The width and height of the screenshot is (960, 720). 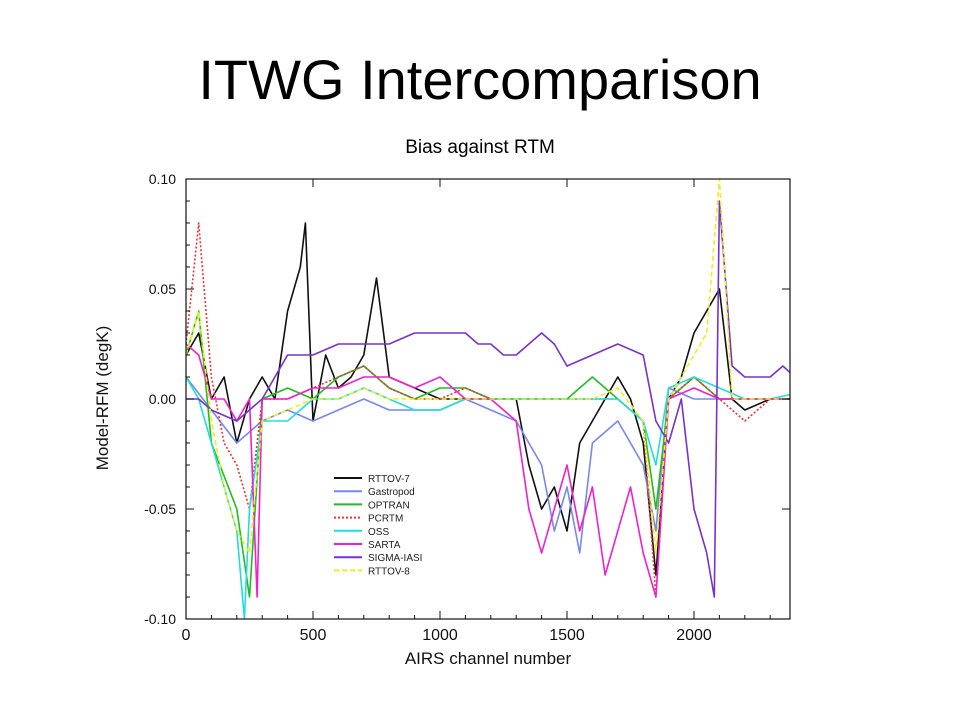 I want to click on x-tick-label: 1500, so click(x=567, y=635).